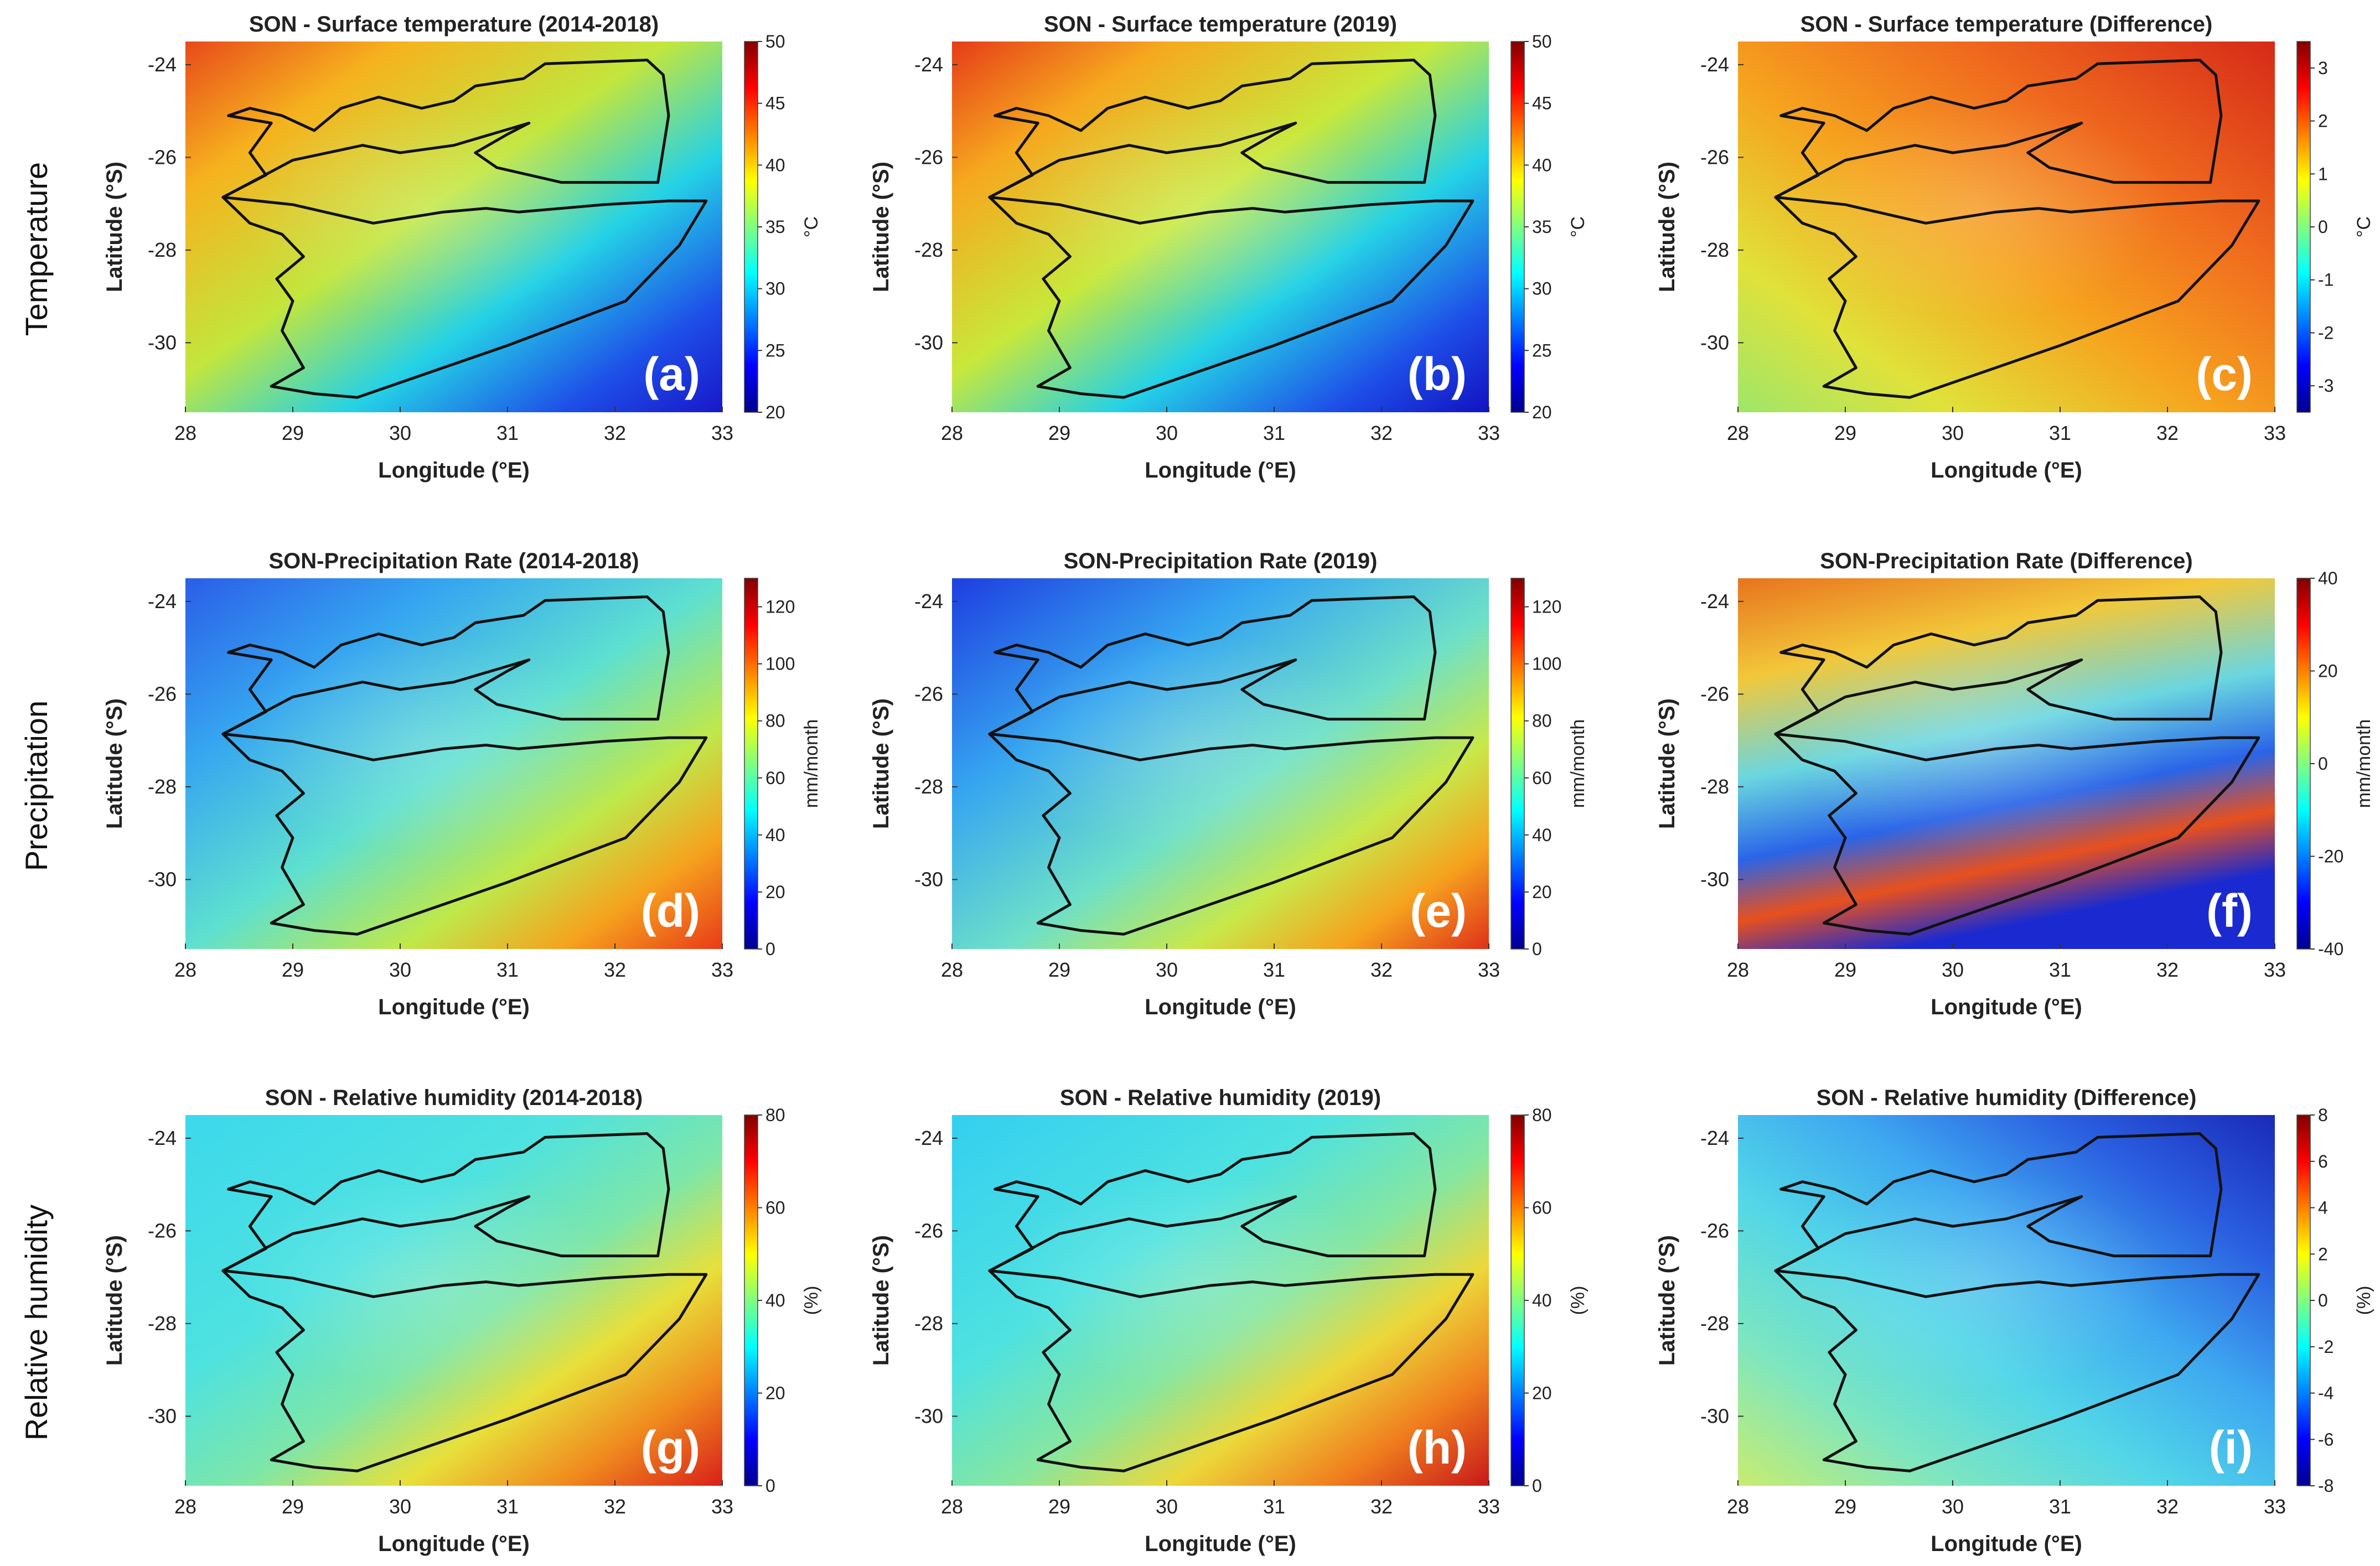  Describe the element at coordinates (670, 1448) in the screenshot. I see `panel-letter: (g)` at that location.